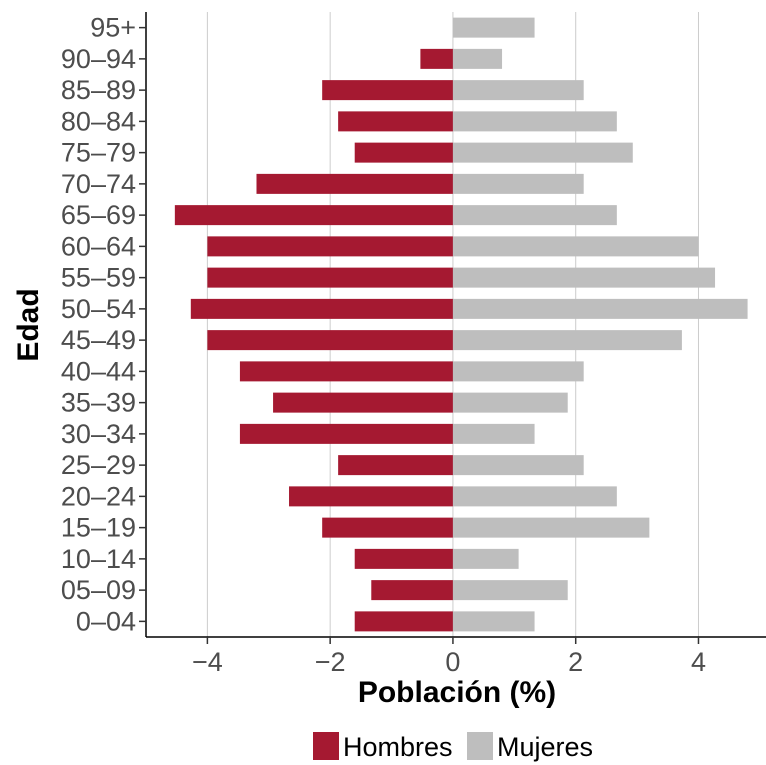 The height and width of the screenshot is (765, 766). Describe the element at coordinates (98, 528) in the screenshot. I see `y-tick-label: 15–19` at that location.